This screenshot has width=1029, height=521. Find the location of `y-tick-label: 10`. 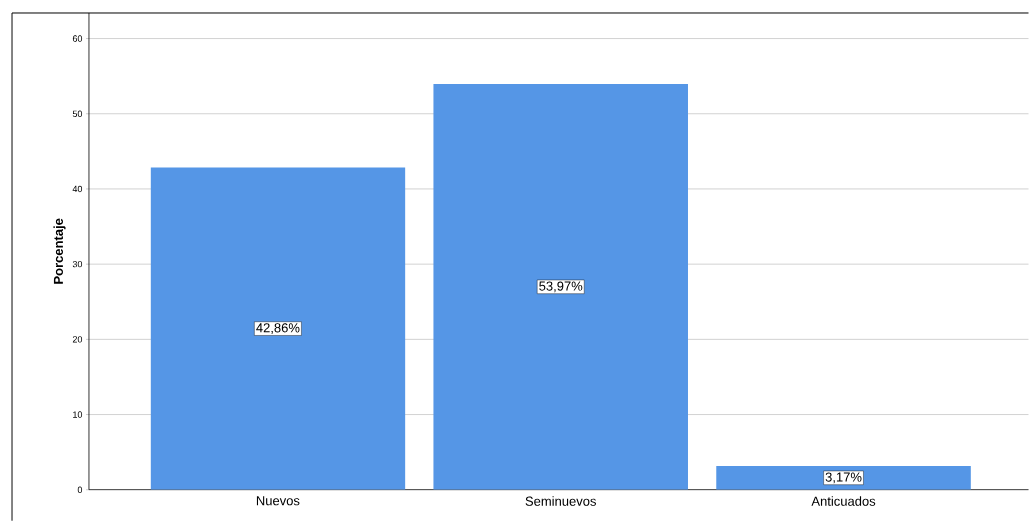

y-tick-label: 10 is located at coordinates (78, 414).